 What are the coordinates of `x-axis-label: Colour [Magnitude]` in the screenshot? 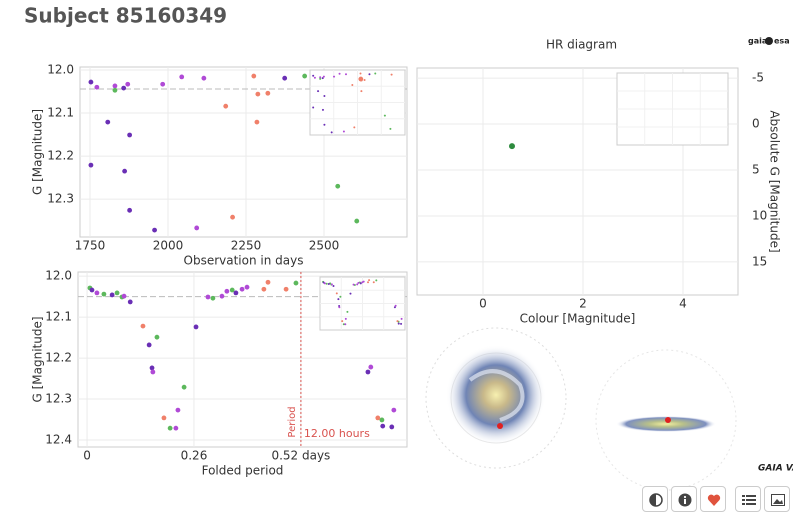 It's located at (578, 319).